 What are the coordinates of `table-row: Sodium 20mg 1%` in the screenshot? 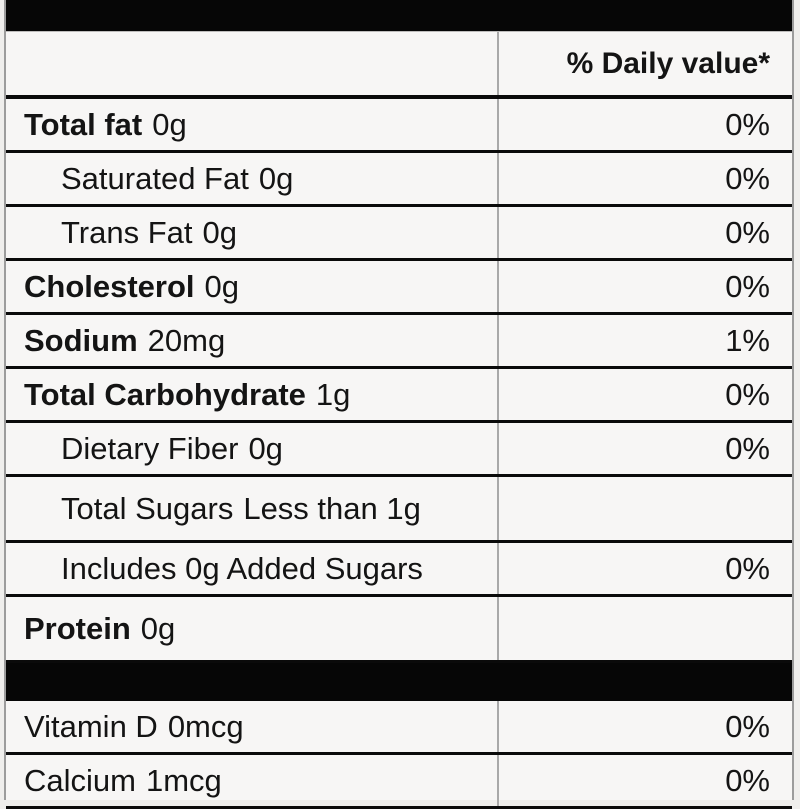 It's located at (399, 342).